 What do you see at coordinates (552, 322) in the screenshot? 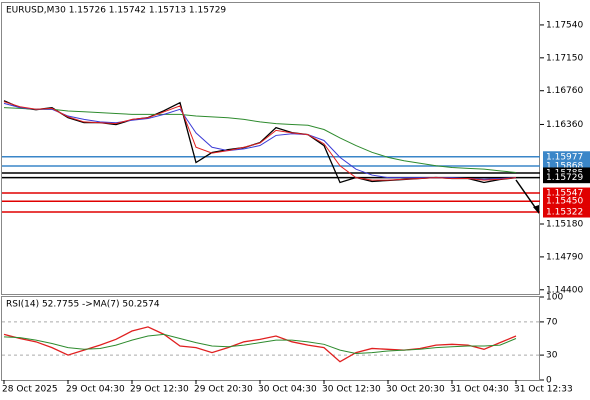
I see `y-tick-label: 70` at bounding box center [552, 322].